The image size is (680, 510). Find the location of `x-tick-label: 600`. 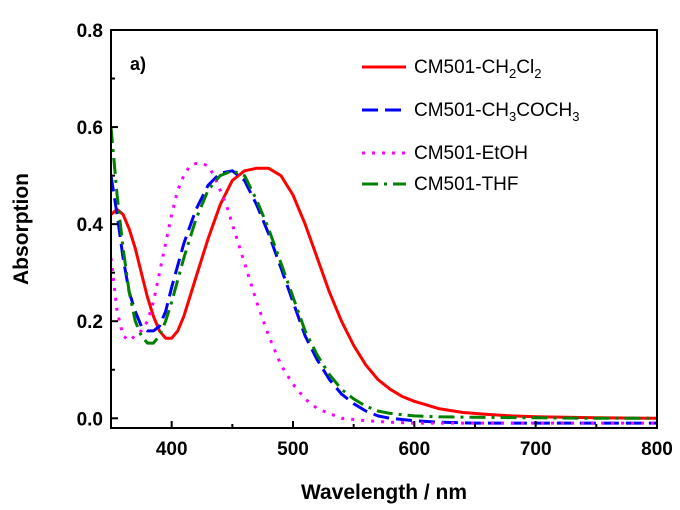

x-tick-label: 600 is located at coordinates (414, 449).